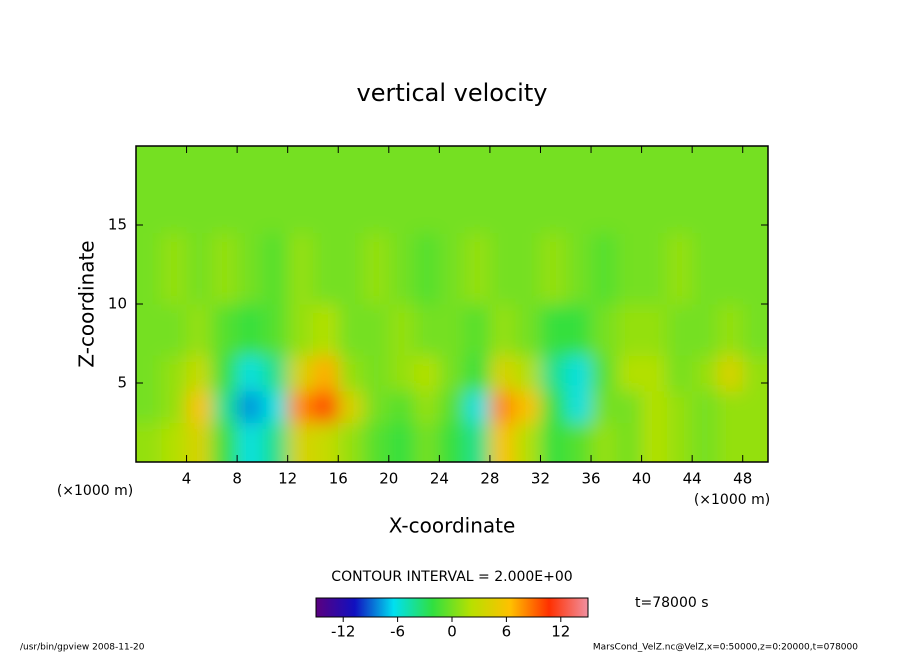 The image size is (904, 654). I want to click on colorbar-tick-label: -6, so click(397, 632).